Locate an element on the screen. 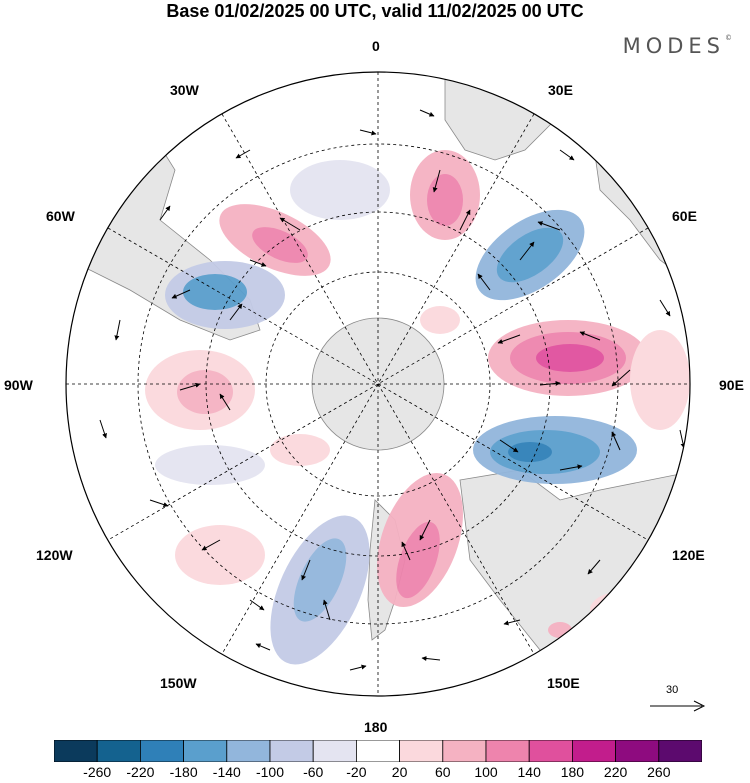 The image size is (750, 783). colorbar-tick-label: -260 is located at coordinates (97, 772).